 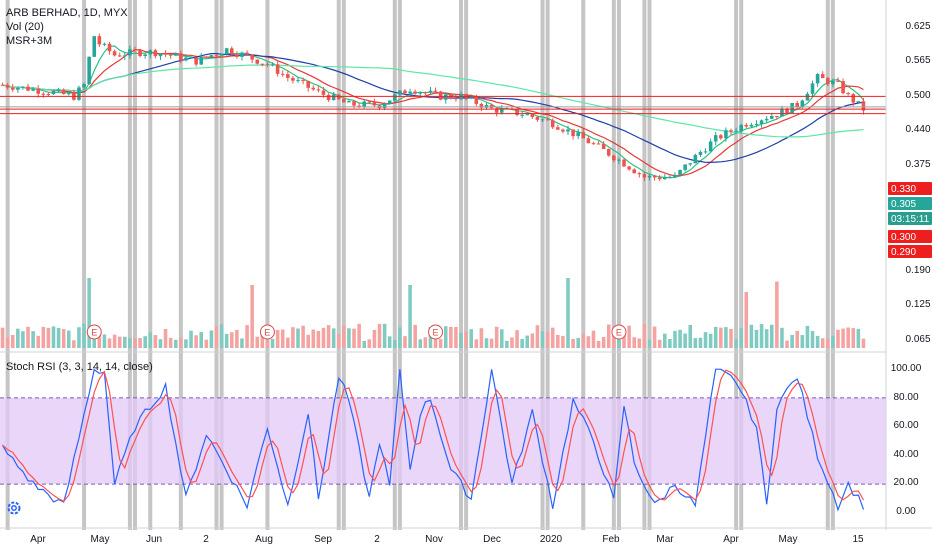 I want to click on price-axis-bg, so click(x=909, y=275).